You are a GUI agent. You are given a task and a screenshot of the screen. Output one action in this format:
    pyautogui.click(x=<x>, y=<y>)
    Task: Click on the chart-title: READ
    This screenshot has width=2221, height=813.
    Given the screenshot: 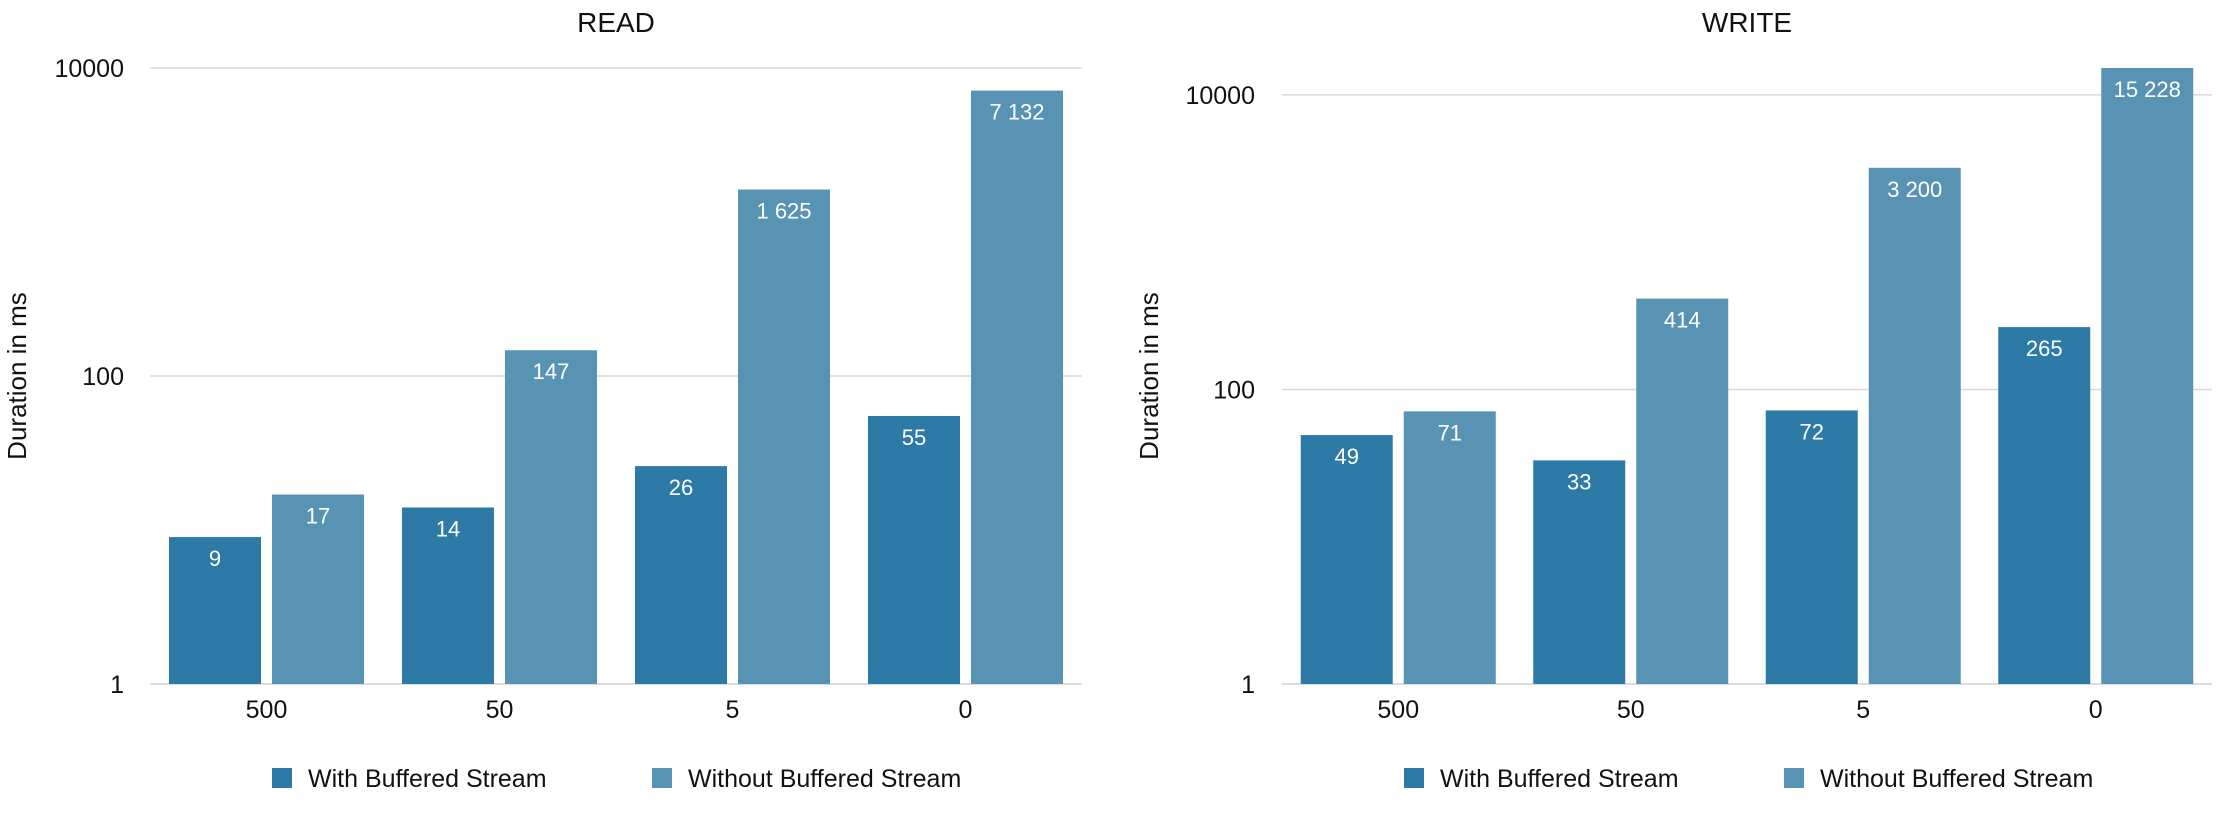 What is the action you would take?
    pyautogui.click(x=616, y=22)
    